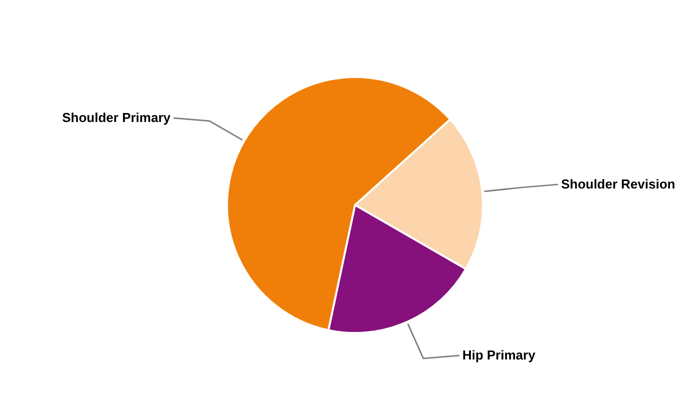 The width and height of the screenshot is (700, 400). What do you see at coordinates (499, 354) in the screenshot?
I see `slice-label: Hip Primary` at bounding box center [499, 354].